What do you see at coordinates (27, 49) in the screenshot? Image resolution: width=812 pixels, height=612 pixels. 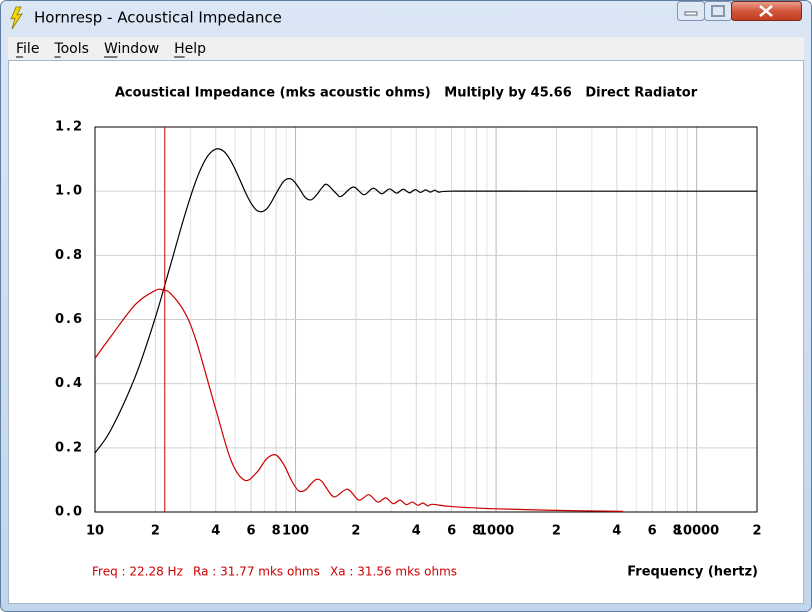 I see `menu-item: File` at bounding box center [27, 49].